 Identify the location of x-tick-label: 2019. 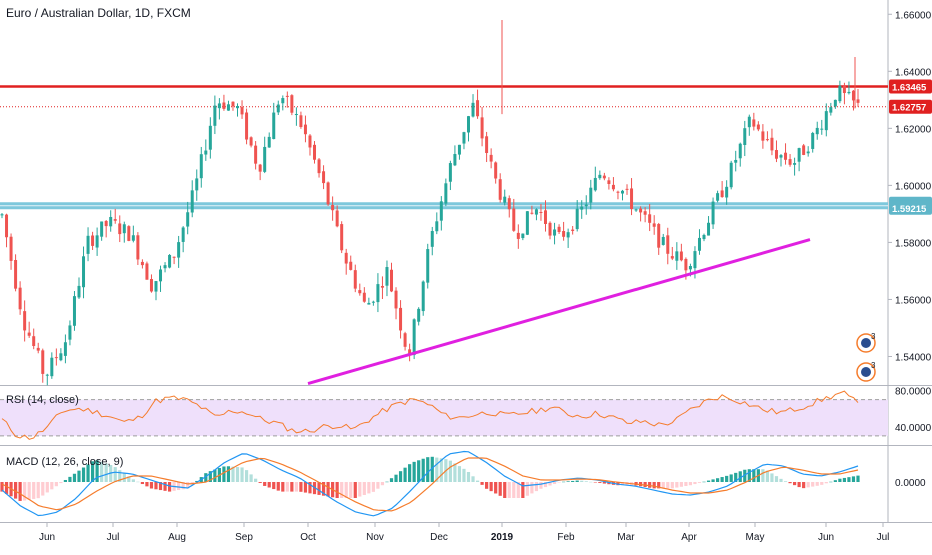
(502, 537).